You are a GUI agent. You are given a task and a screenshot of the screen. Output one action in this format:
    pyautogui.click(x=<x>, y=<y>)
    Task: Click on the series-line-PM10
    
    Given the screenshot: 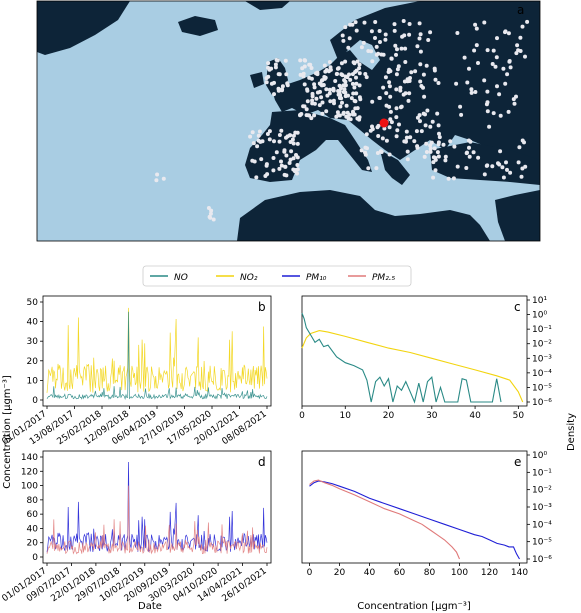 What is the action you would take?
    pyautogui.click(x=157, y=507)
    